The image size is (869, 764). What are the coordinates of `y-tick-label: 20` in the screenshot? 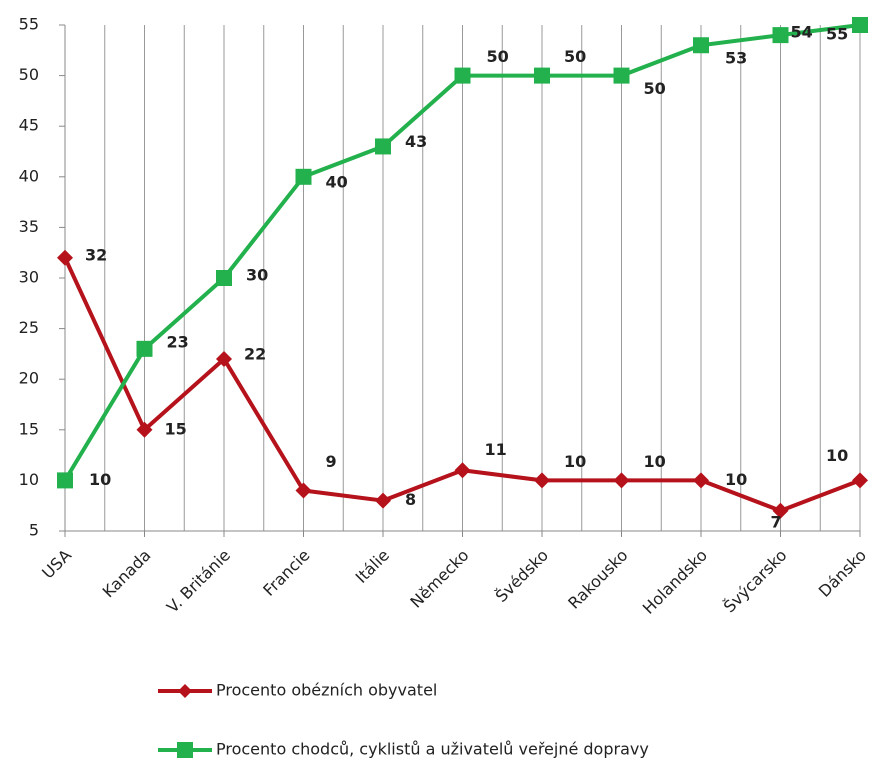 It's located at (29, 378).